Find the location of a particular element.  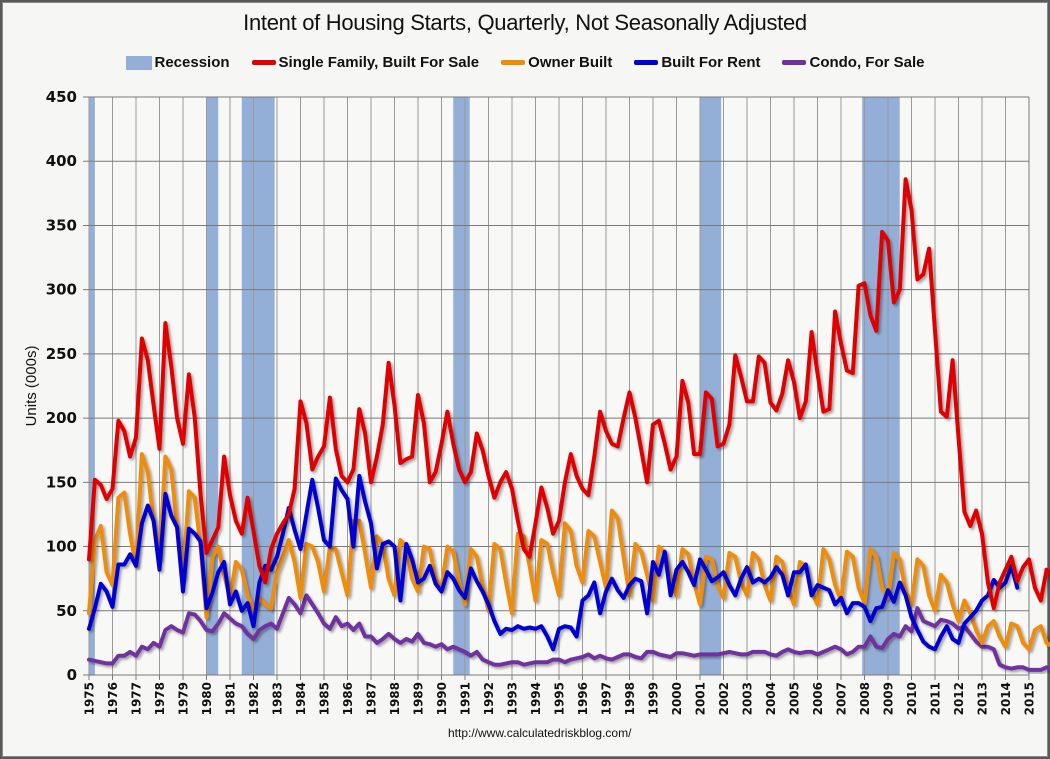

legend-label: Recession is located at coordinates (192, 62).